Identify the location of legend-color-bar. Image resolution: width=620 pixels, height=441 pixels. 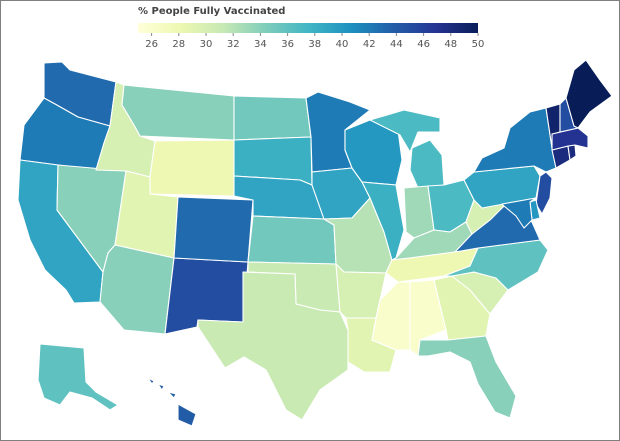
(308, 28).